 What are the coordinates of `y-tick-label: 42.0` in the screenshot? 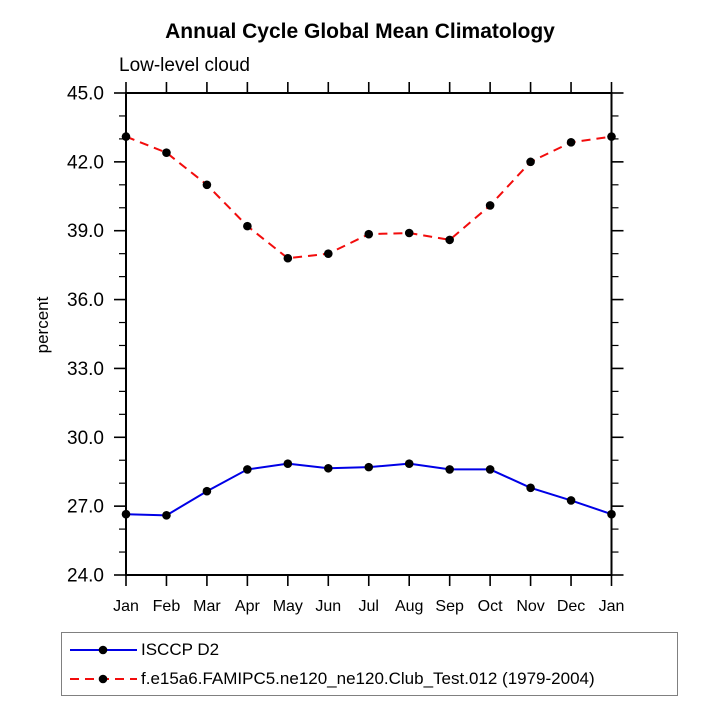 It's located at (85, 162).